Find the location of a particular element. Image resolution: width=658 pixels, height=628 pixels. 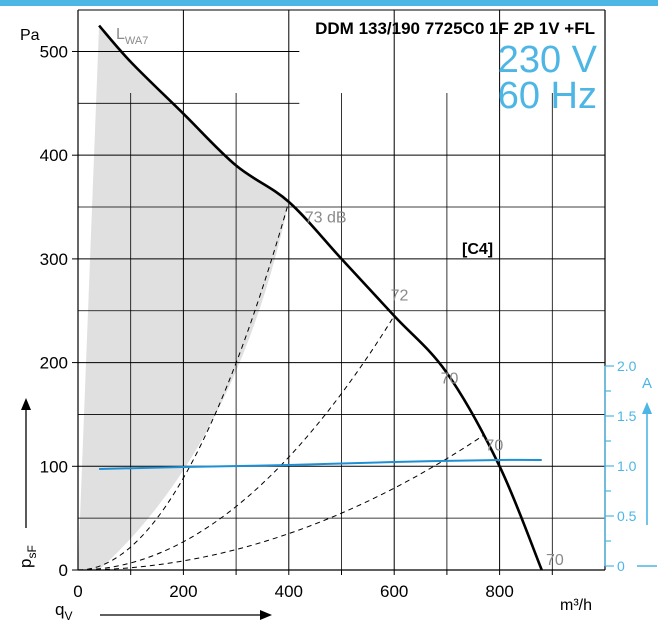

right-tick-label: 0 is located at coordinates (621, 566).